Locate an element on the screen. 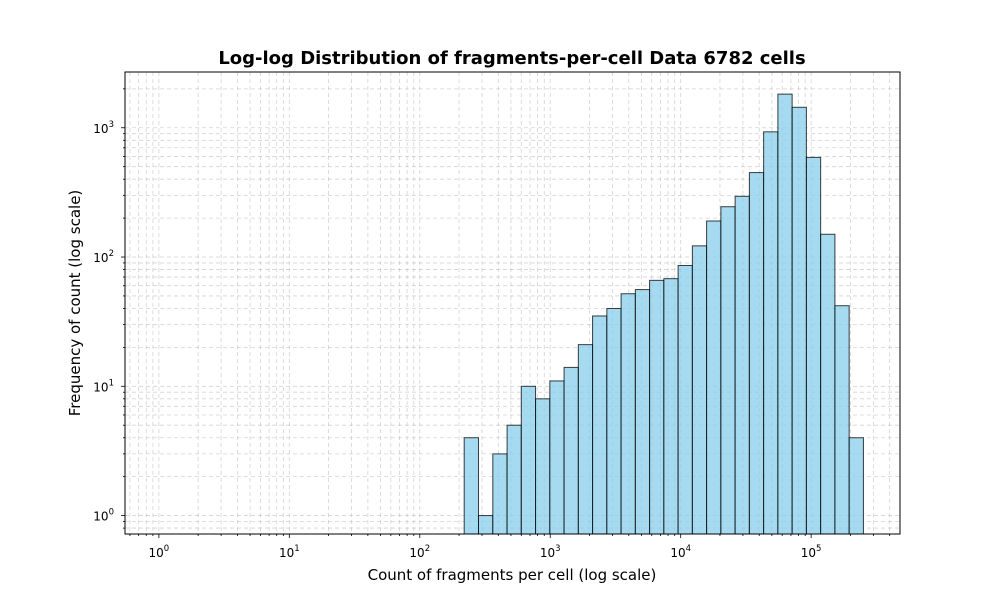  y-axis-label: Frequency of count (log scale) is located at coordinates (75, 303).